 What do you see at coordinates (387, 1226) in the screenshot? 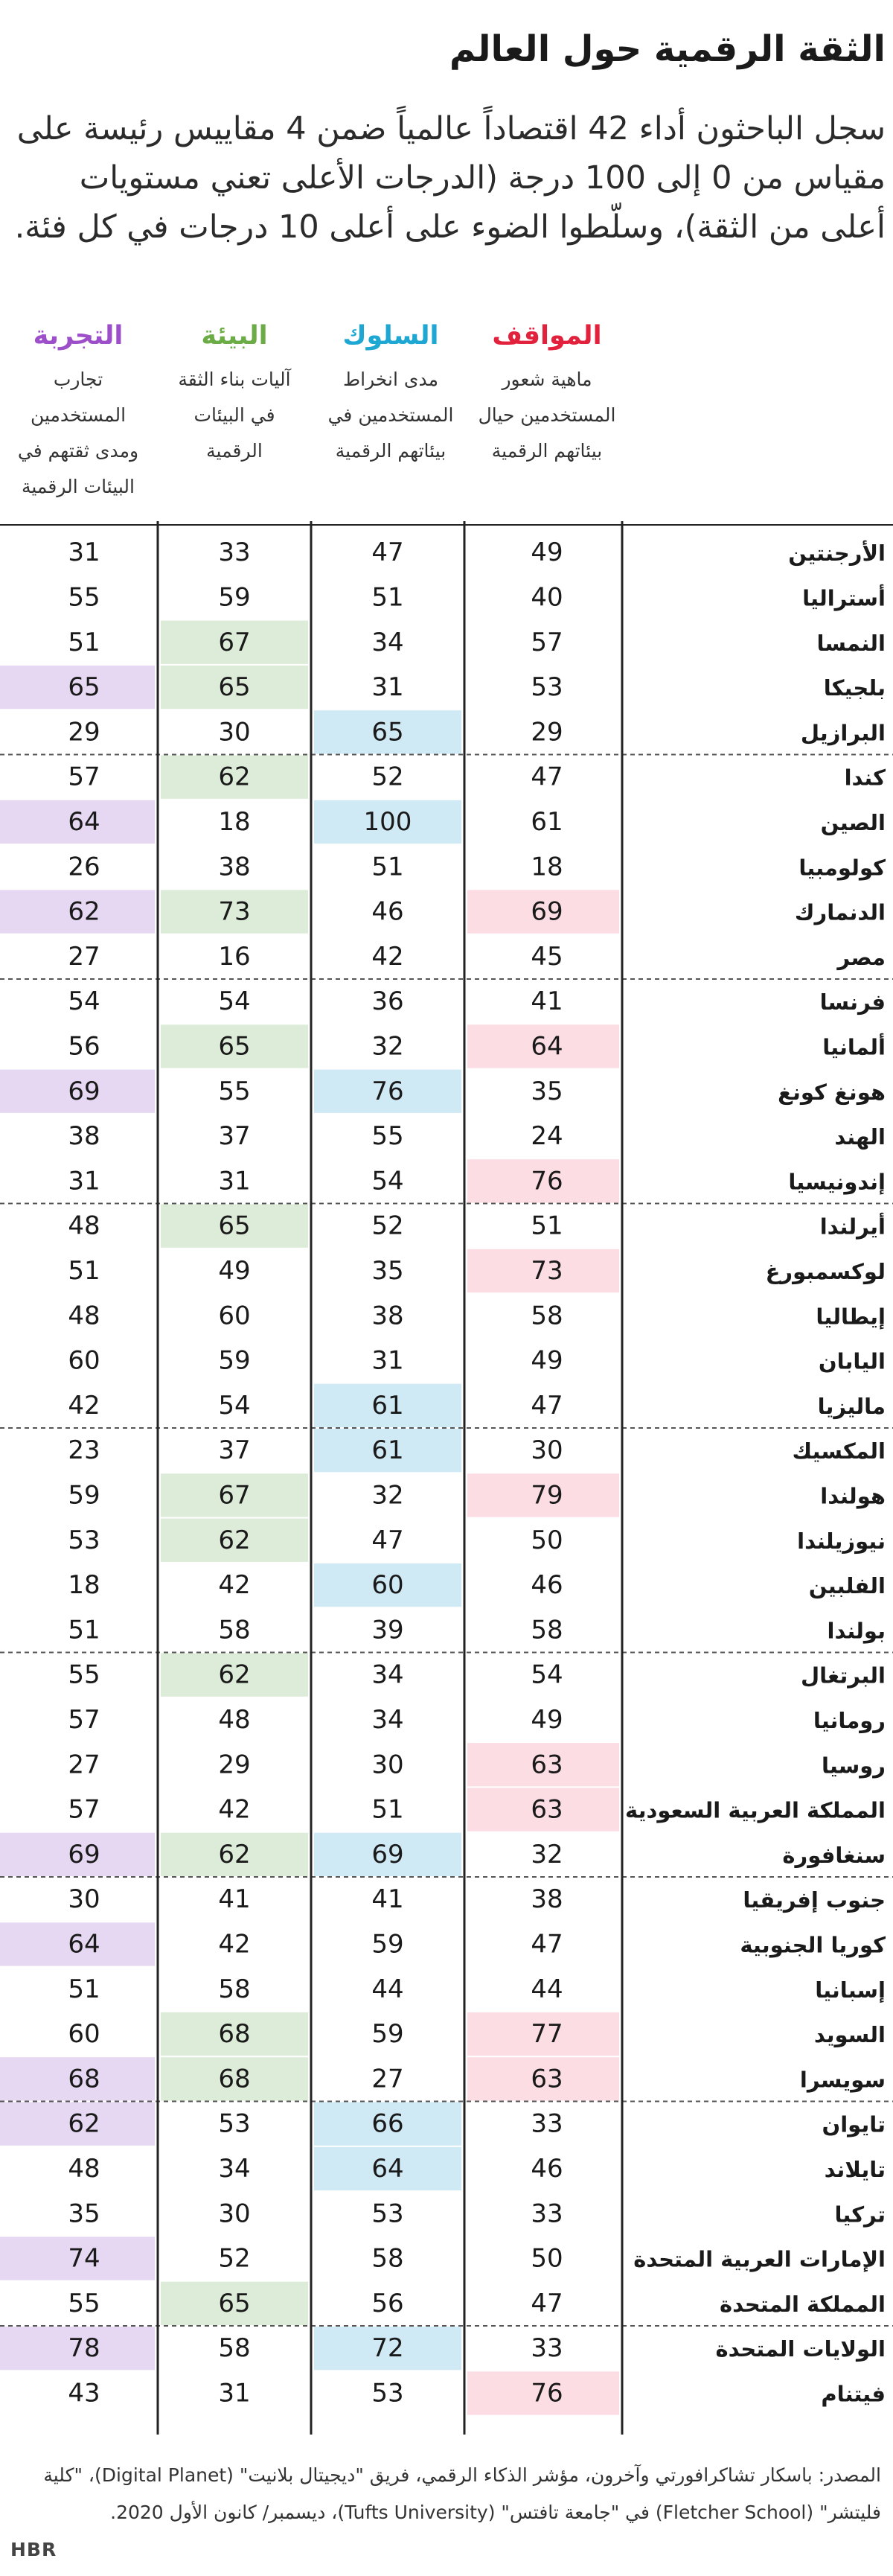
I see `score-behavior: 52` at bounding box center [387, 1226].